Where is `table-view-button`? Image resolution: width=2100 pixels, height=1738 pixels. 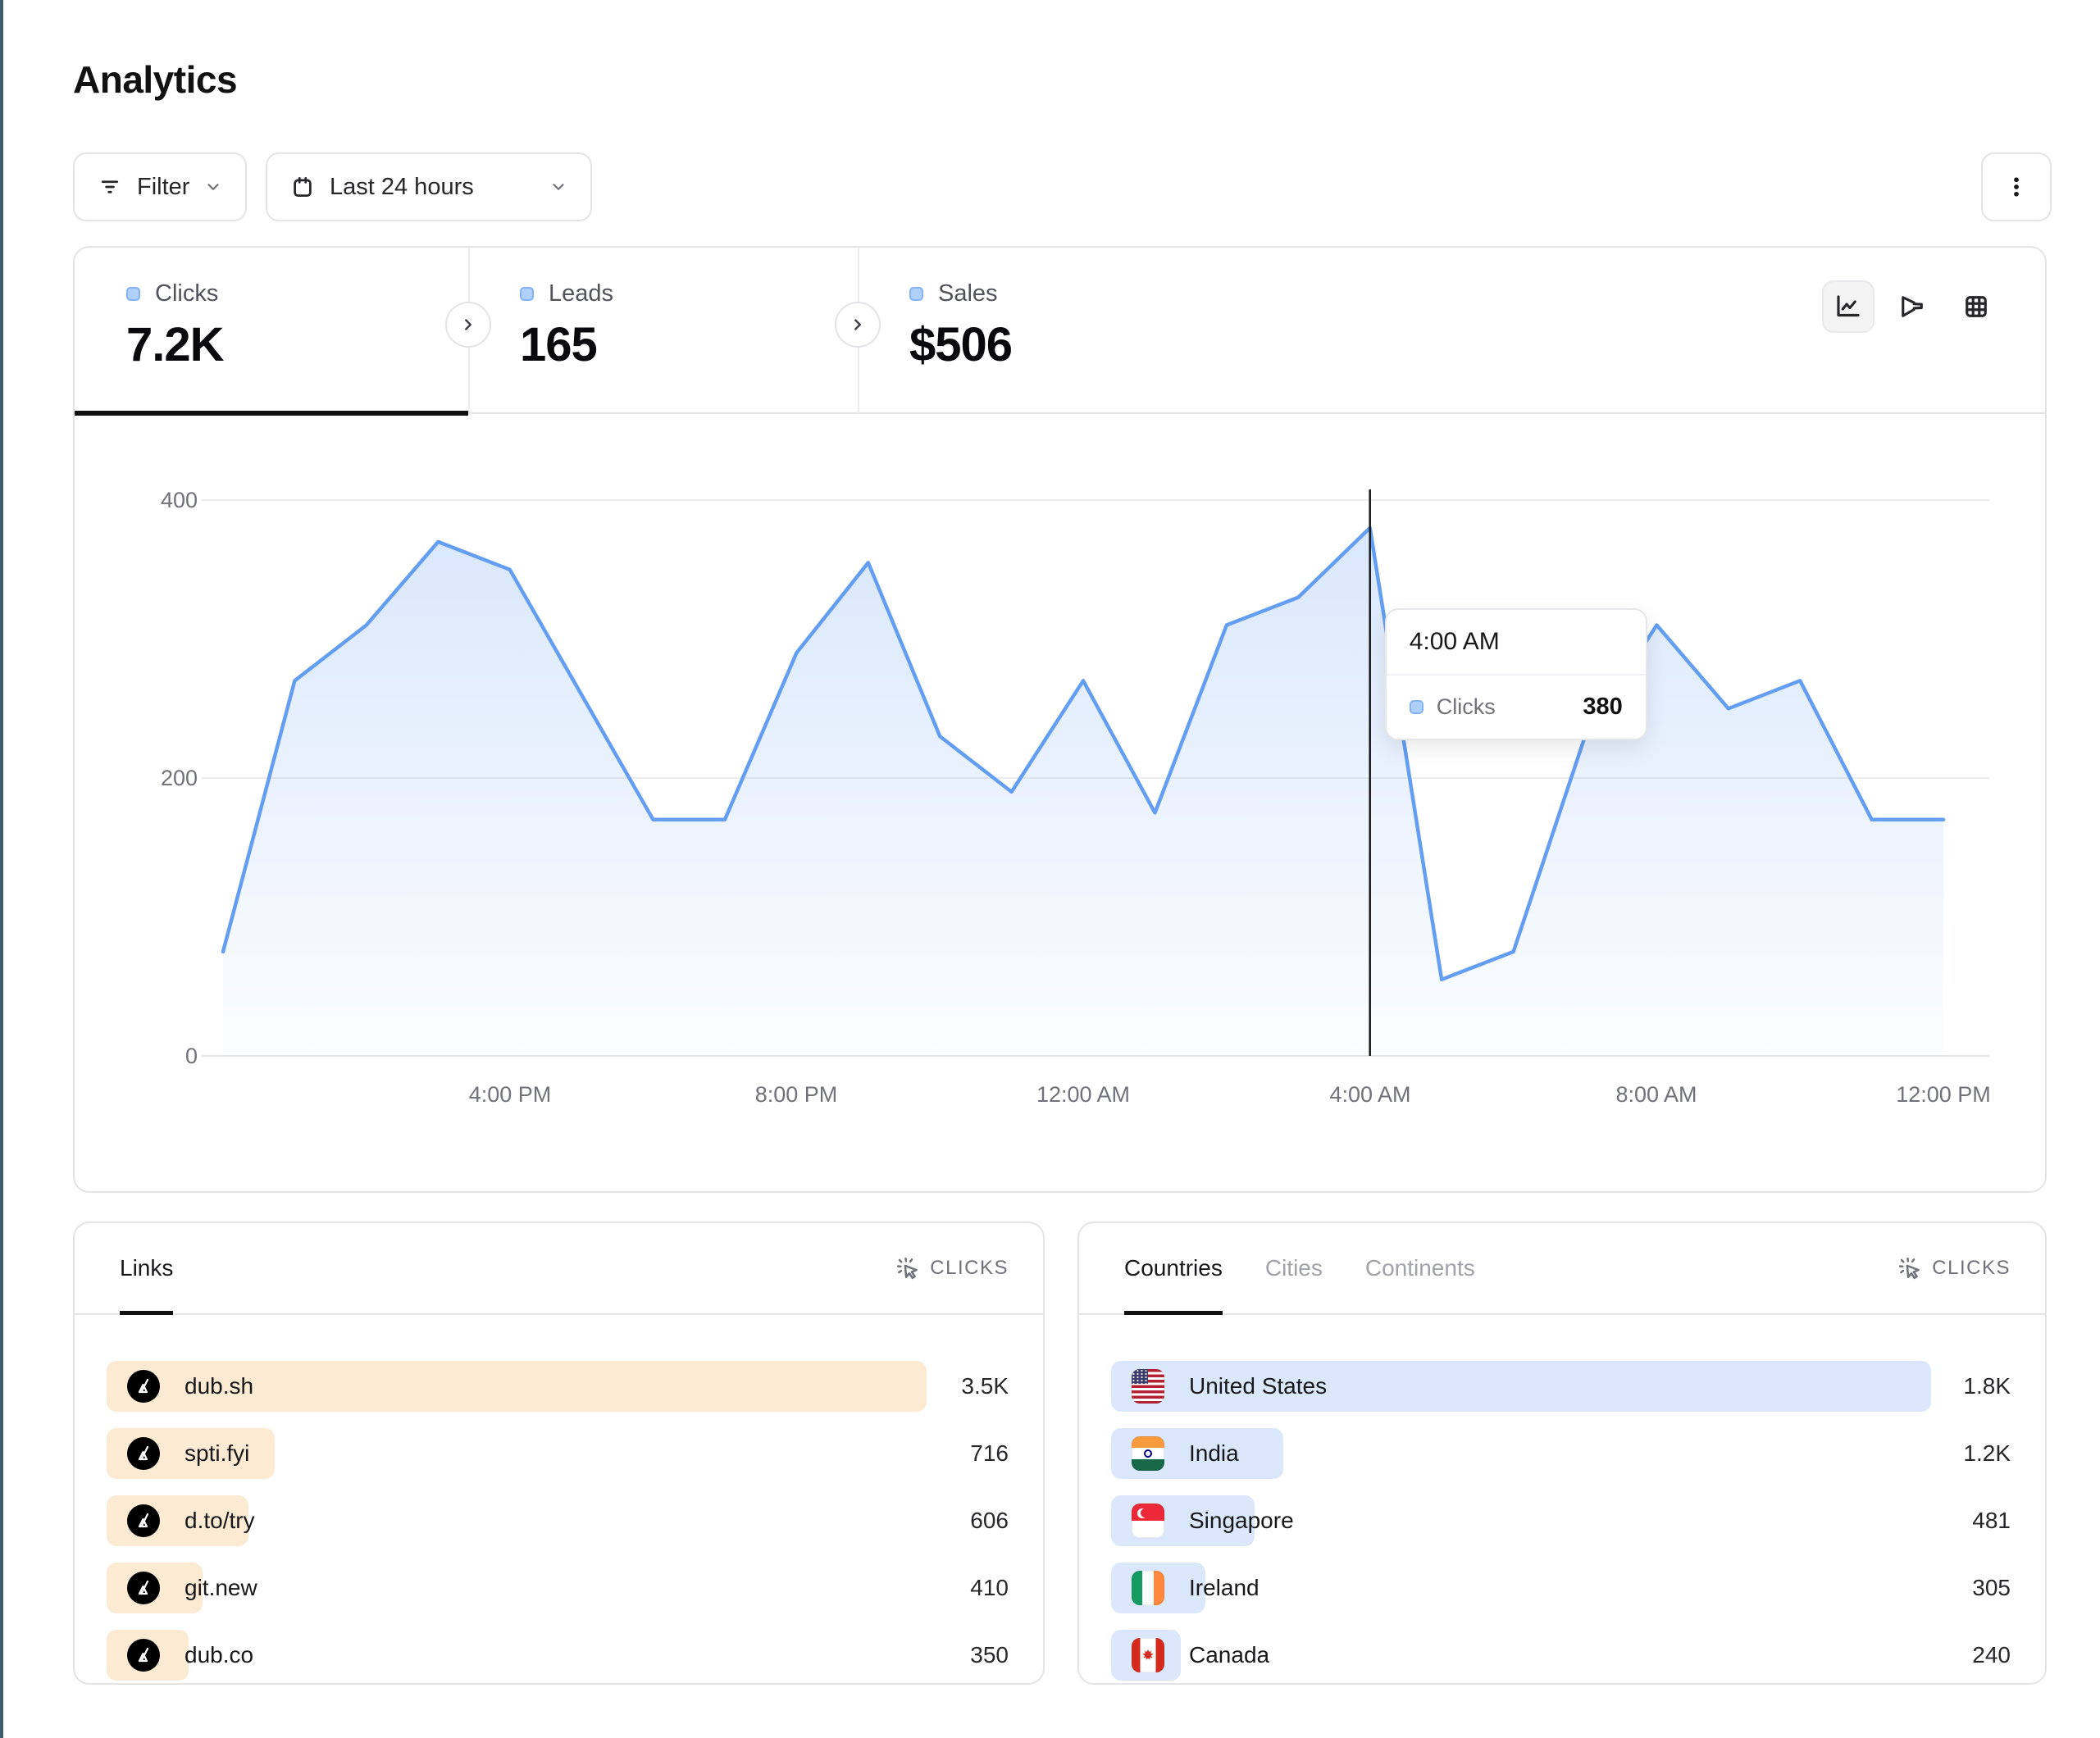 table-view-button is located at coordinates (1976, 306).